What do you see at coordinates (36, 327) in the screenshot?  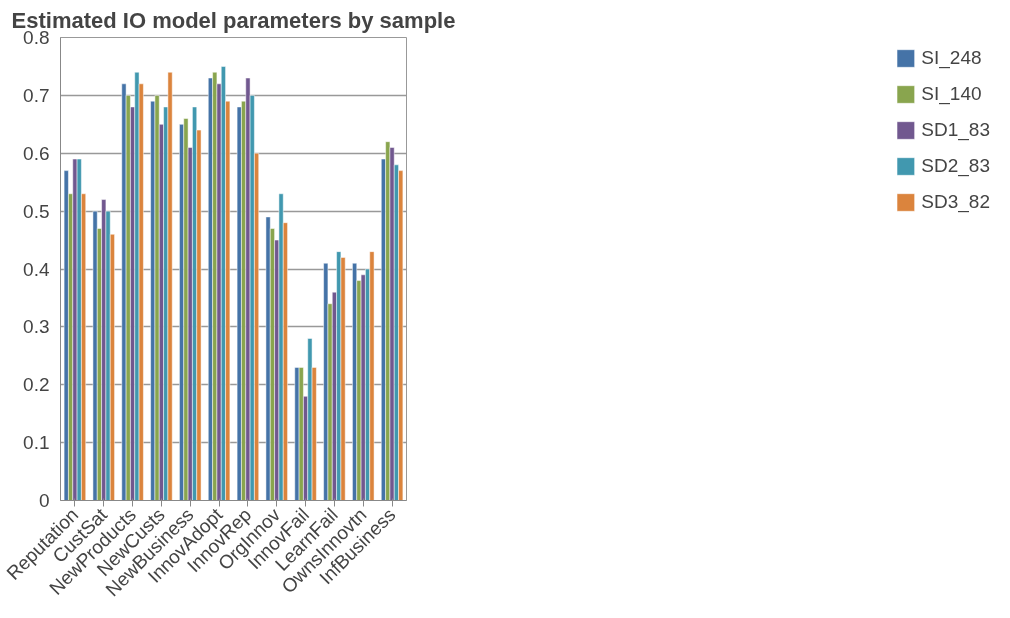 I see `y-tick-label: 0.3` at bounding box center [36, 327].